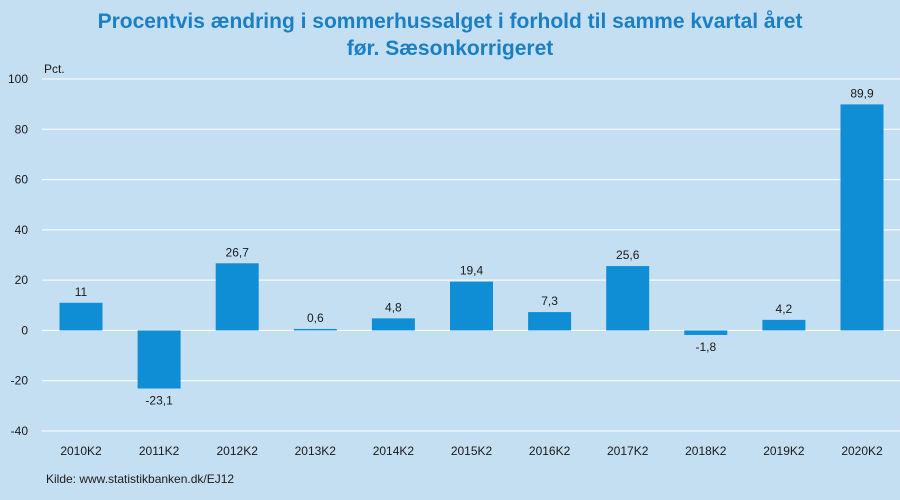 This screenshot has height=500, width=900. Describe the element at coordinates (81, 316) in the screenshot. I see `bar-2010K2` at that location.